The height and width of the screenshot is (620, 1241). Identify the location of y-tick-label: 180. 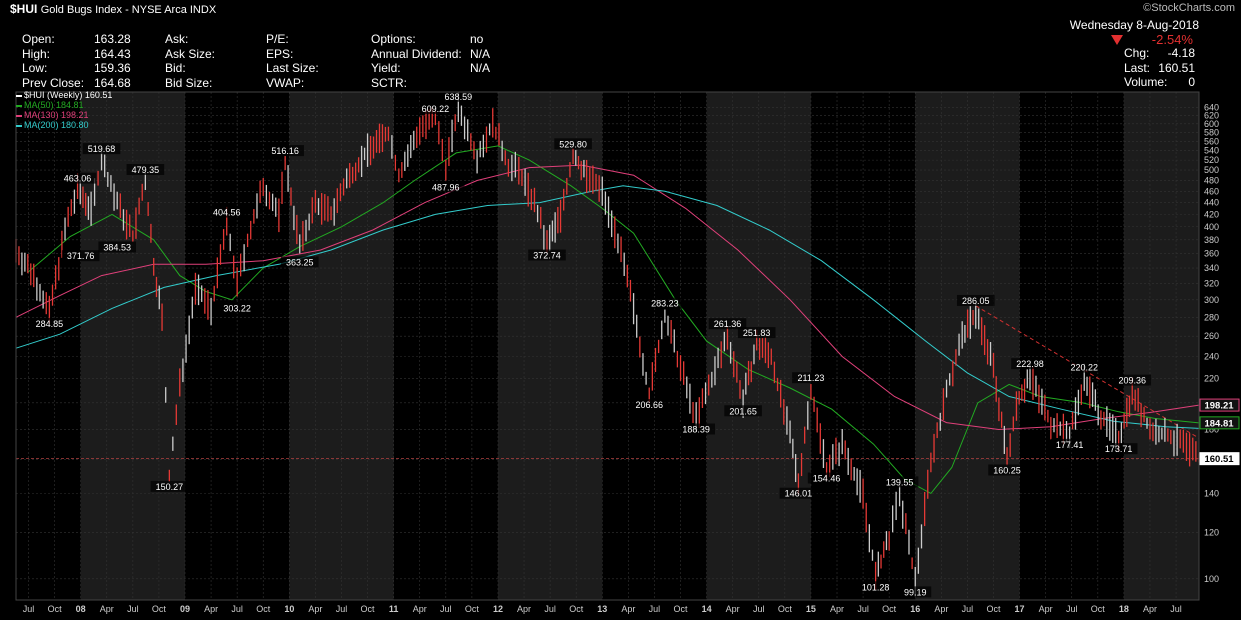
(1211, 430).